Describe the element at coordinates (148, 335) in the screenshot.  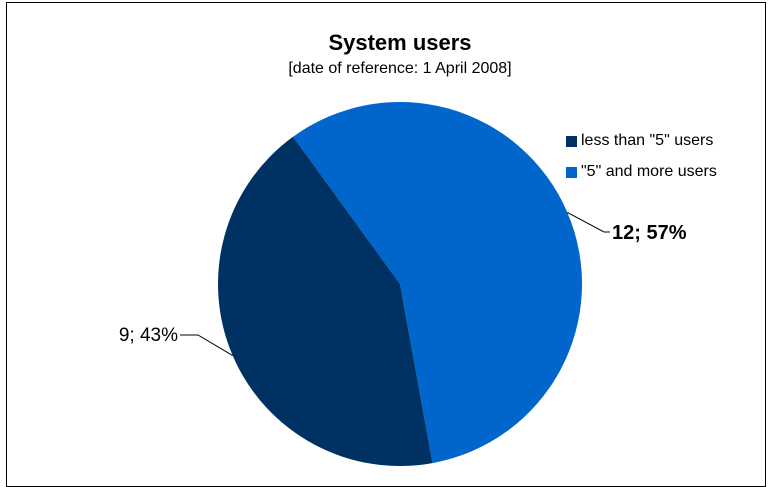
I see `data-label-less-than-5: 9; 43%` at that location.